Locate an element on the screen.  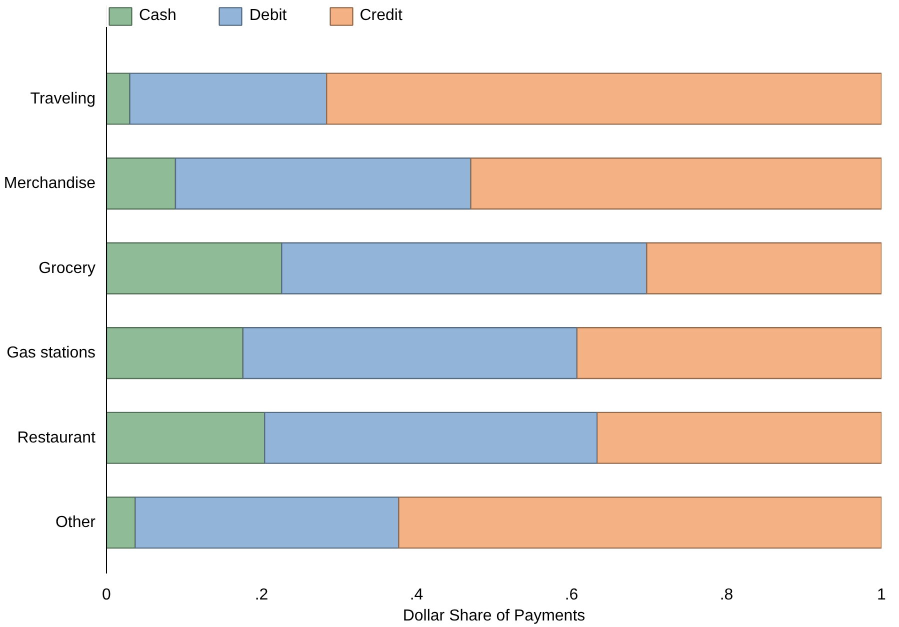
y-tick-label: Merchandise is located at coordinates (50, 183).